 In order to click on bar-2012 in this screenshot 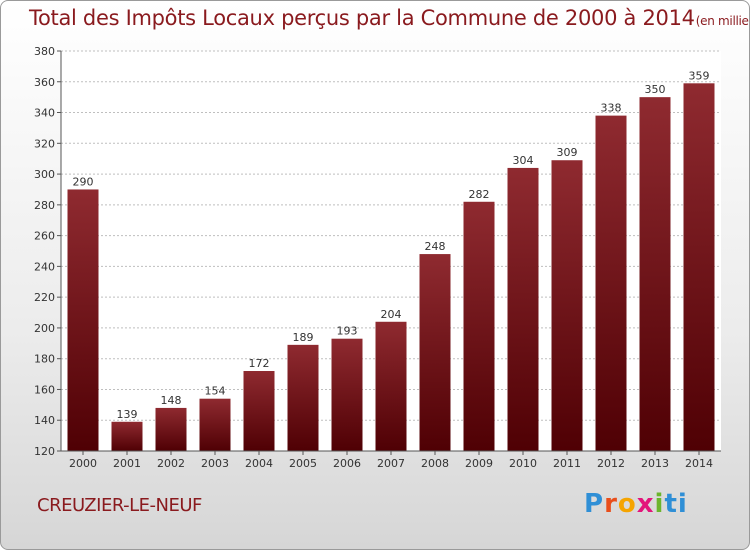, I will do `click(611, 283)`.